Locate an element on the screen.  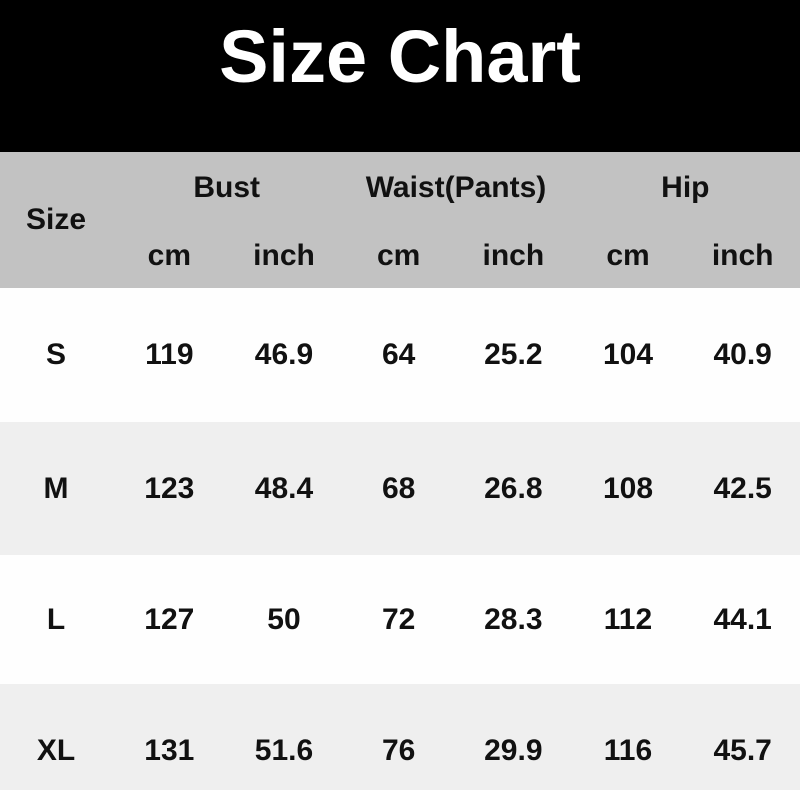
table-cell: 45.7 is located at coordinates (742, 750).